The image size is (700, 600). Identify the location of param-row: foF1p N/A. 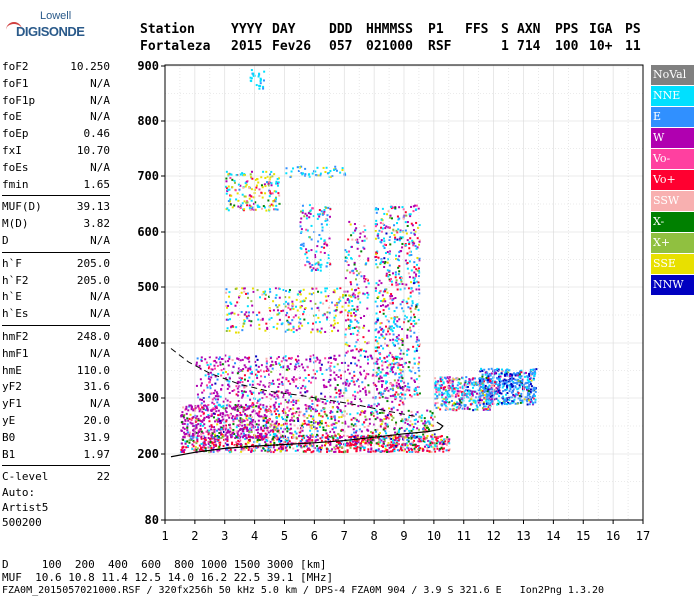
(56, 102).